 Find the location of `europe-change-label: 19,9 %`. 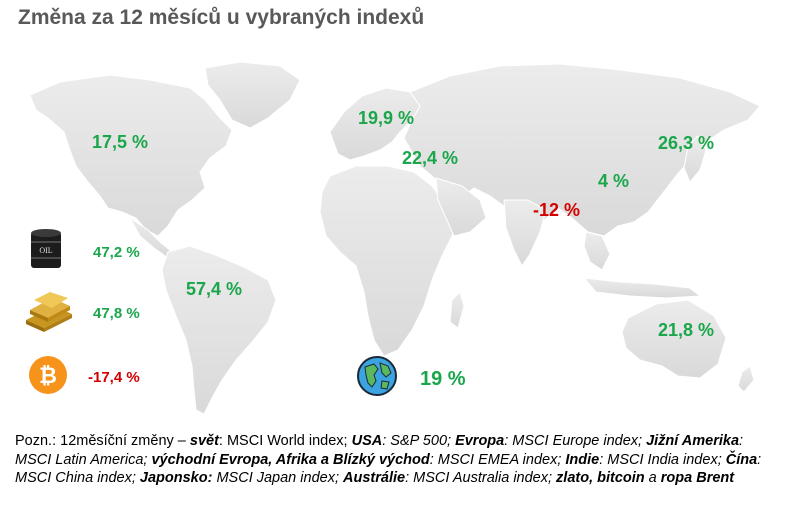

europe-change-label: 19,9 % is located at coordinates (386, 118).